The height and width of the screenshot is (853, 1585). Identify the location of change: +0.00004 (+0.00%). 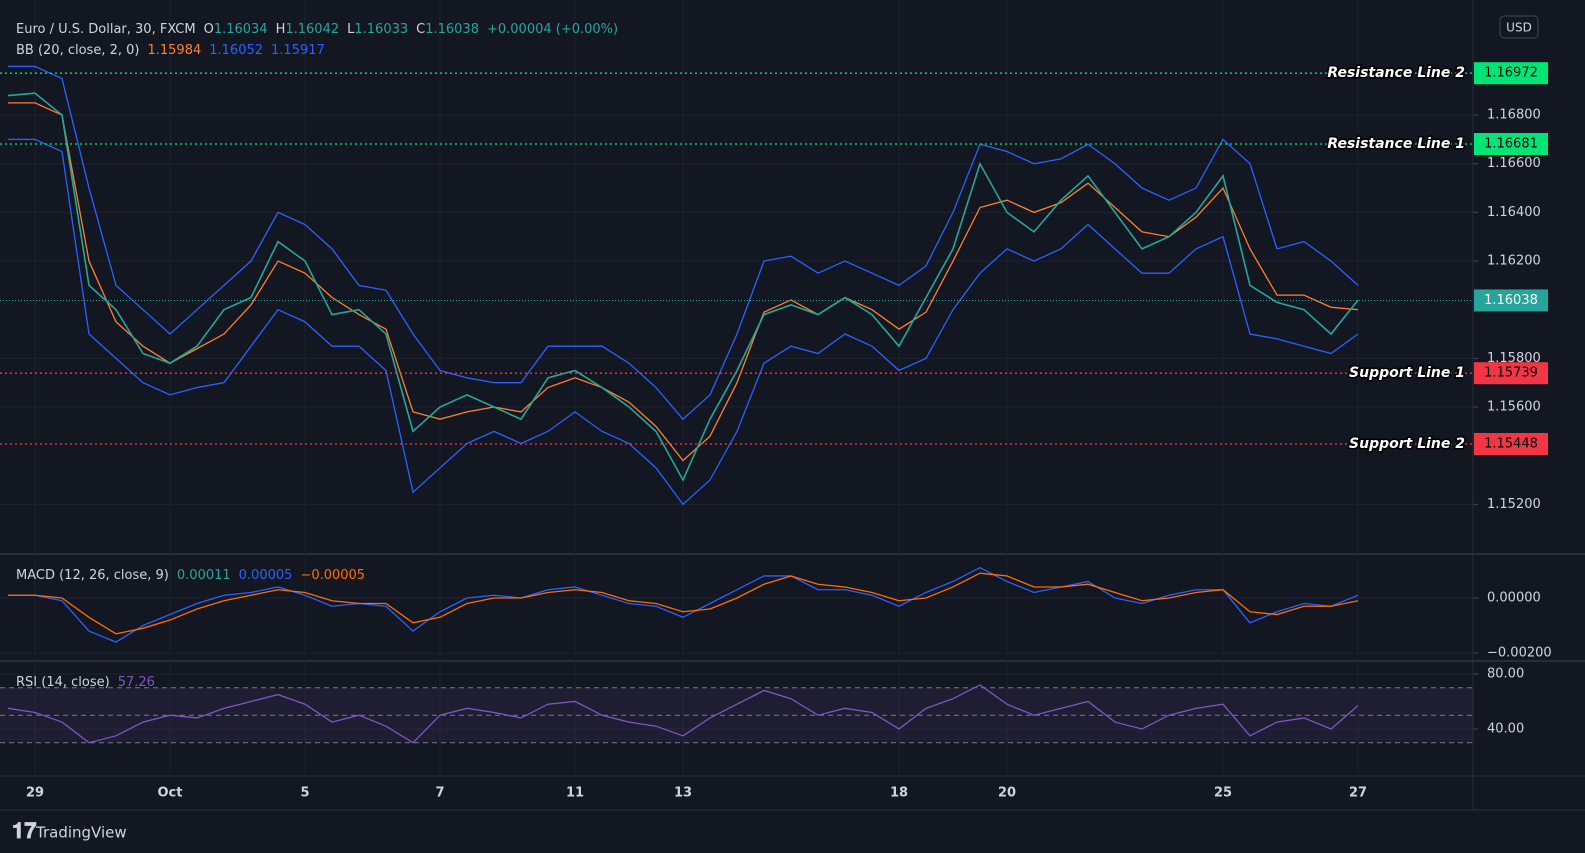
(552, 29).